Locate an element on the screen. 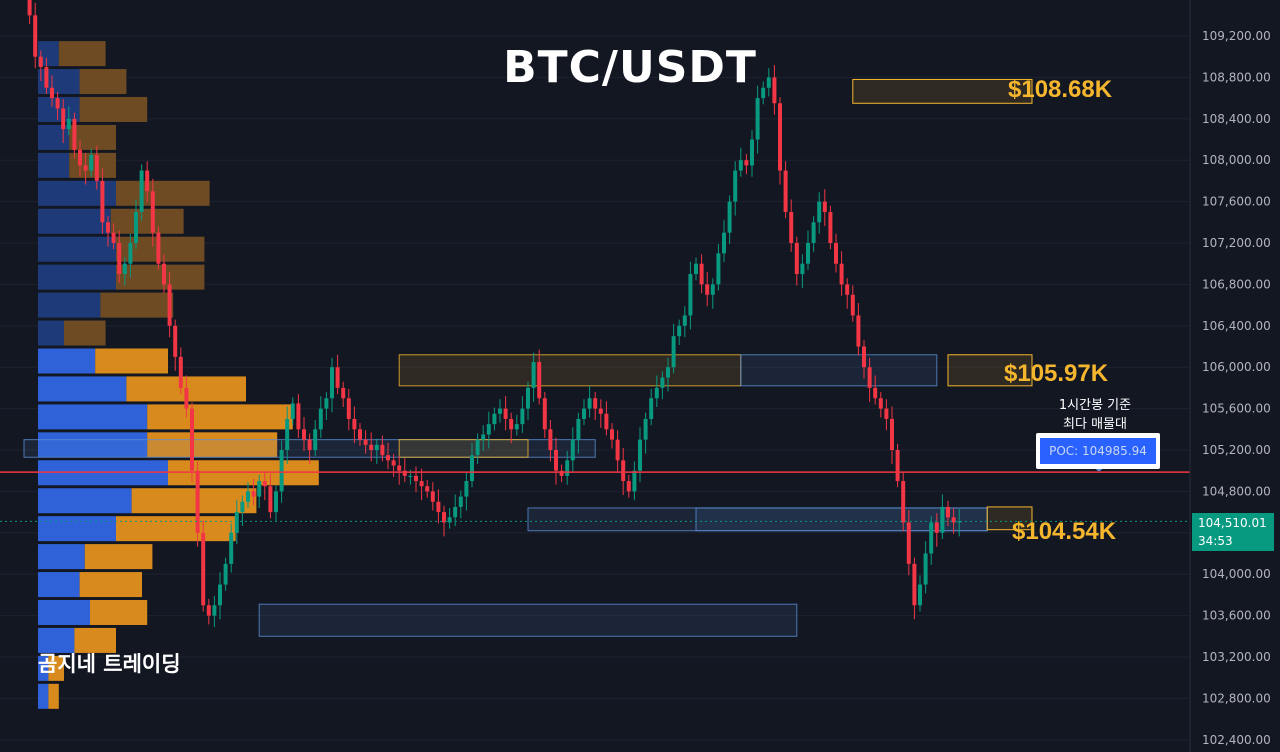  y-tick-label: 109,200.00 is located at coordinates (1236, 36).